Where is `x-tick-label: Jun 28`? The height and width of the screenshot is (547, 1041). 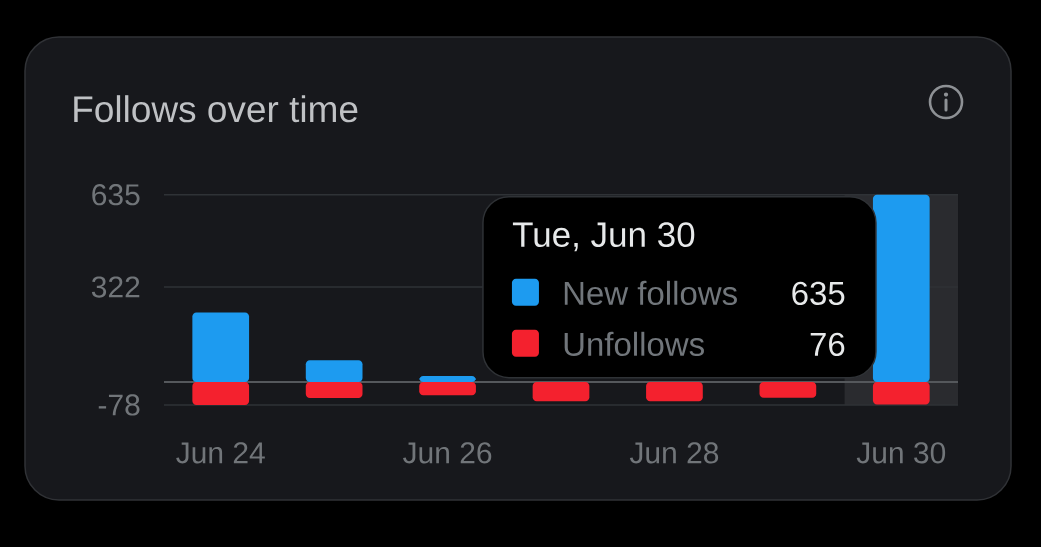
x-tick-label: Jun 28 is located at coordinates (674, 453).